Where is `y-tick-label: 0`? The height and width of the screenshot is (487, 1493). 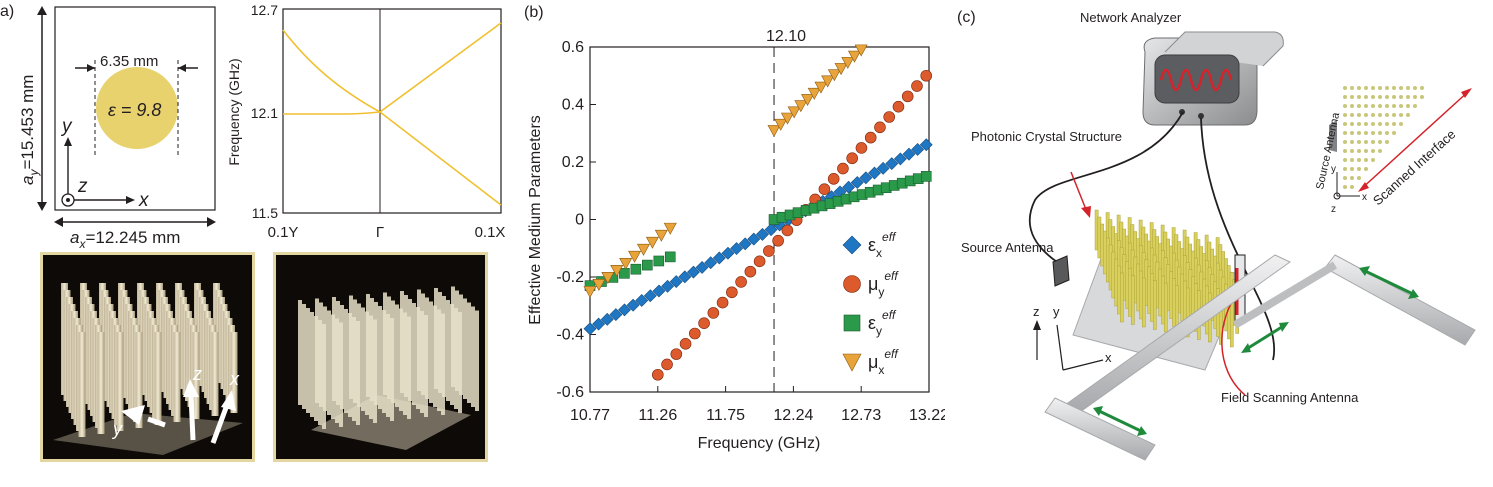 y-tick-label: 0 is located at coordinates (579, 220).